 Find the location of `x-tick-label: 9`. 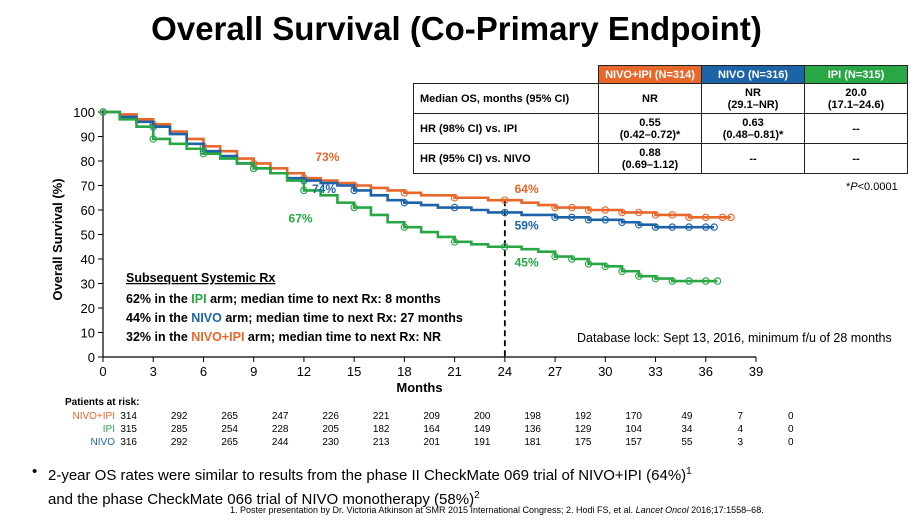

x-tick-label: 9 is located at coordinates (253, 371).